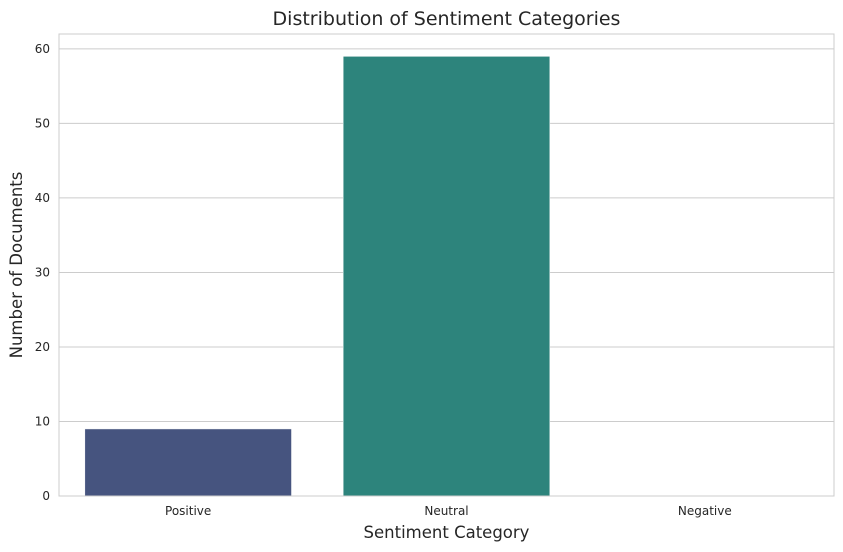  I want to click on y-tick-label: 10, so click(42, 421).